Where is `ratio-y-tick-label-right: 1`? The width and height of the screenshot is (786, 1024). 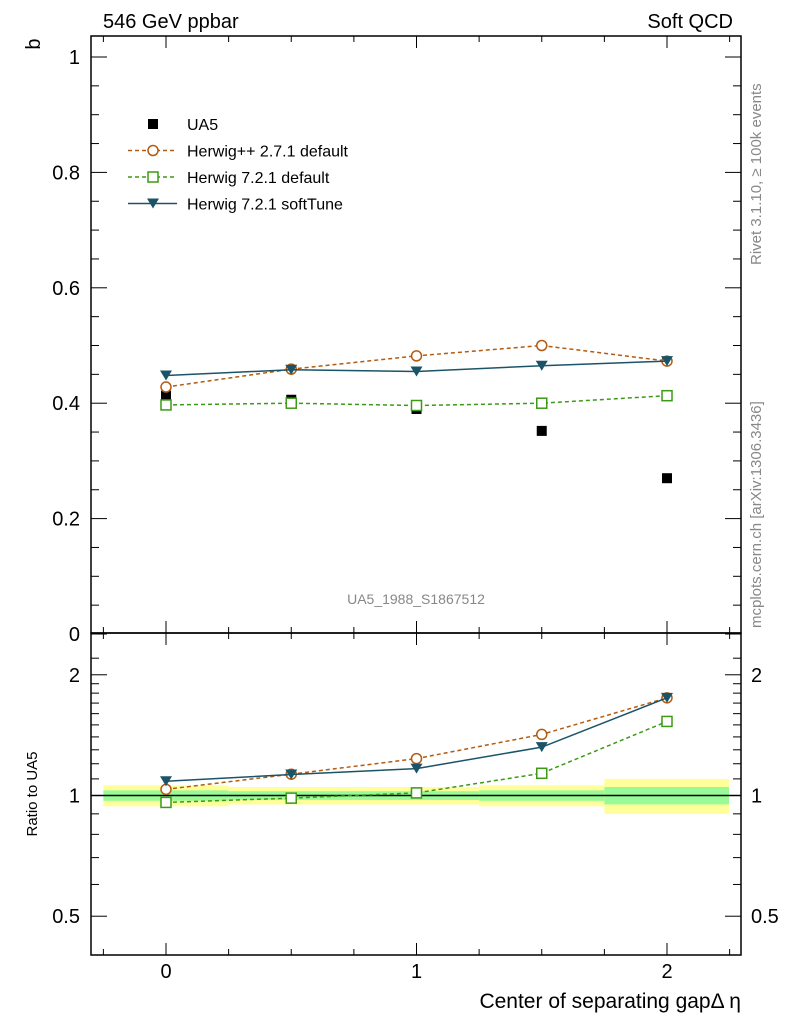 ratio-y-tick-label-right: 1 is located at coordinates (756, 797).